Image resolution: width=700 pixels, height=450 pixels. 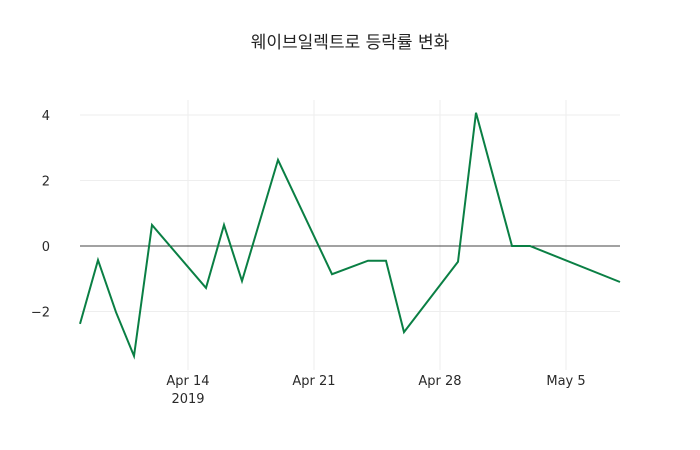 What do you see at coordinates (439, 381) in the screenshot?
I see `x-tick-label: Apr 28` at bounding box center [439, 381].